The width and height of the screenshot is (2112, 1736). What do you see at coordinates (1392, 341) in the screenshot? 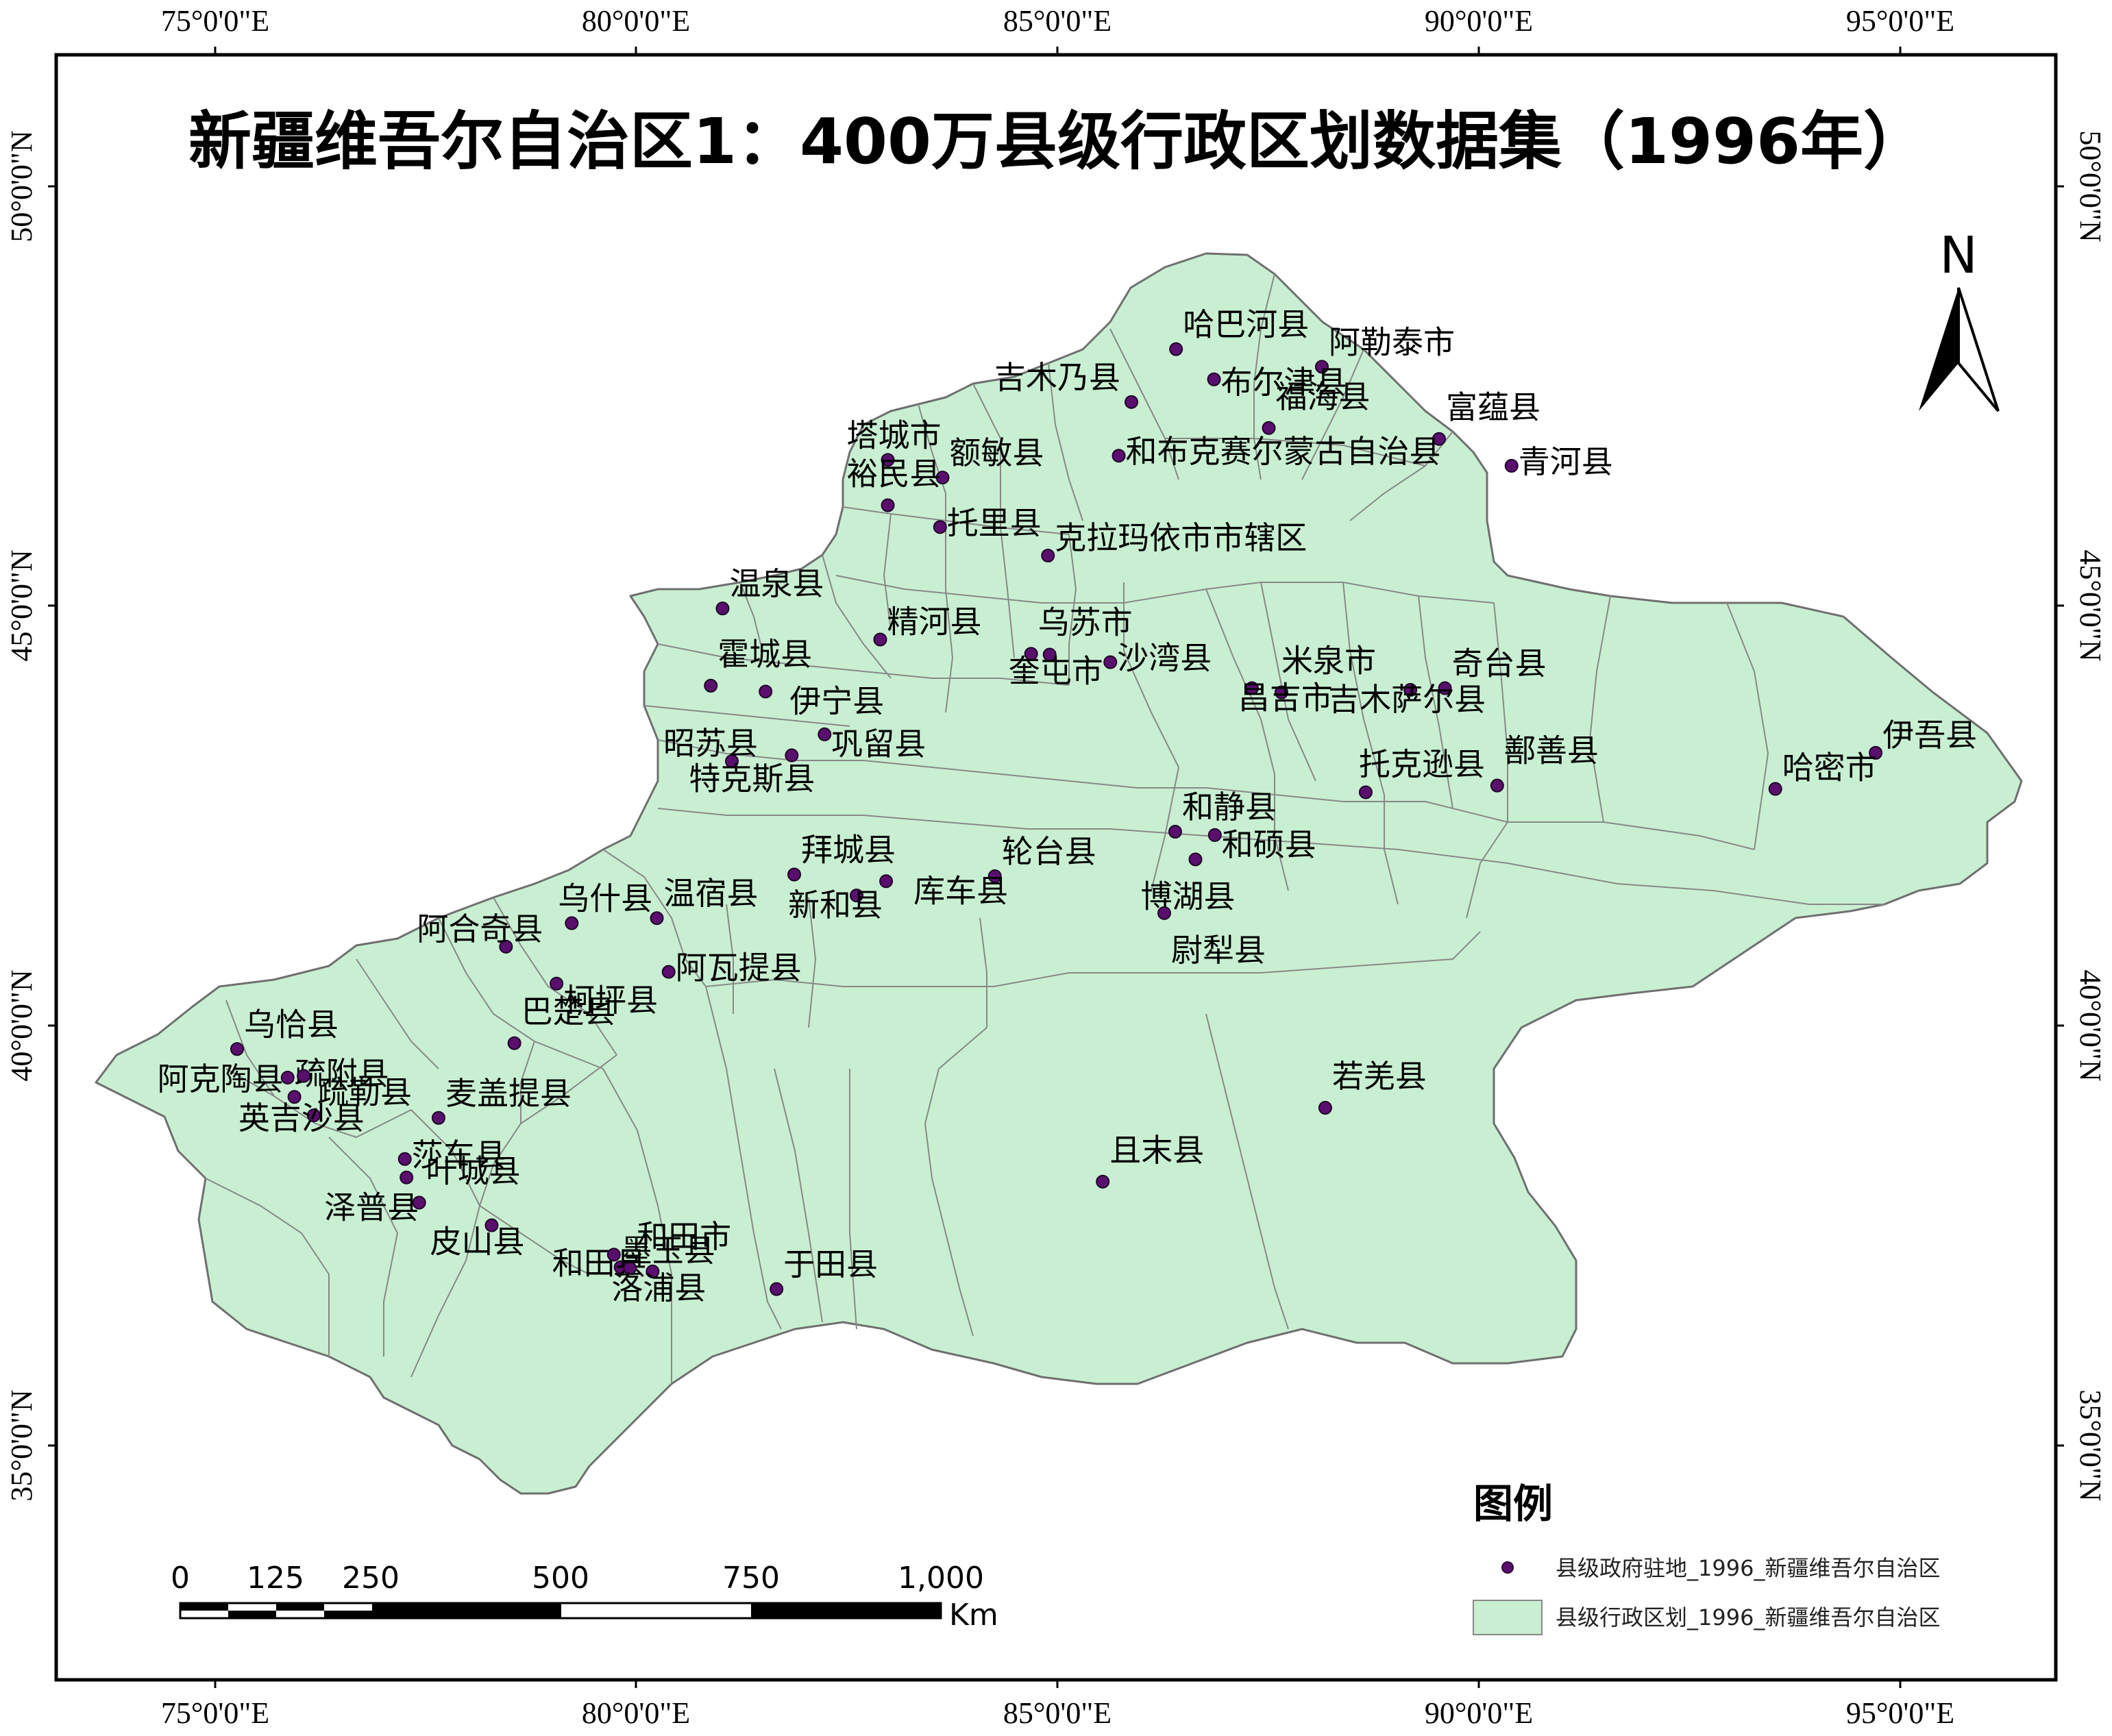
I see `county-seat-label: 阿勒泰市` at bounding box center [1392, 341].